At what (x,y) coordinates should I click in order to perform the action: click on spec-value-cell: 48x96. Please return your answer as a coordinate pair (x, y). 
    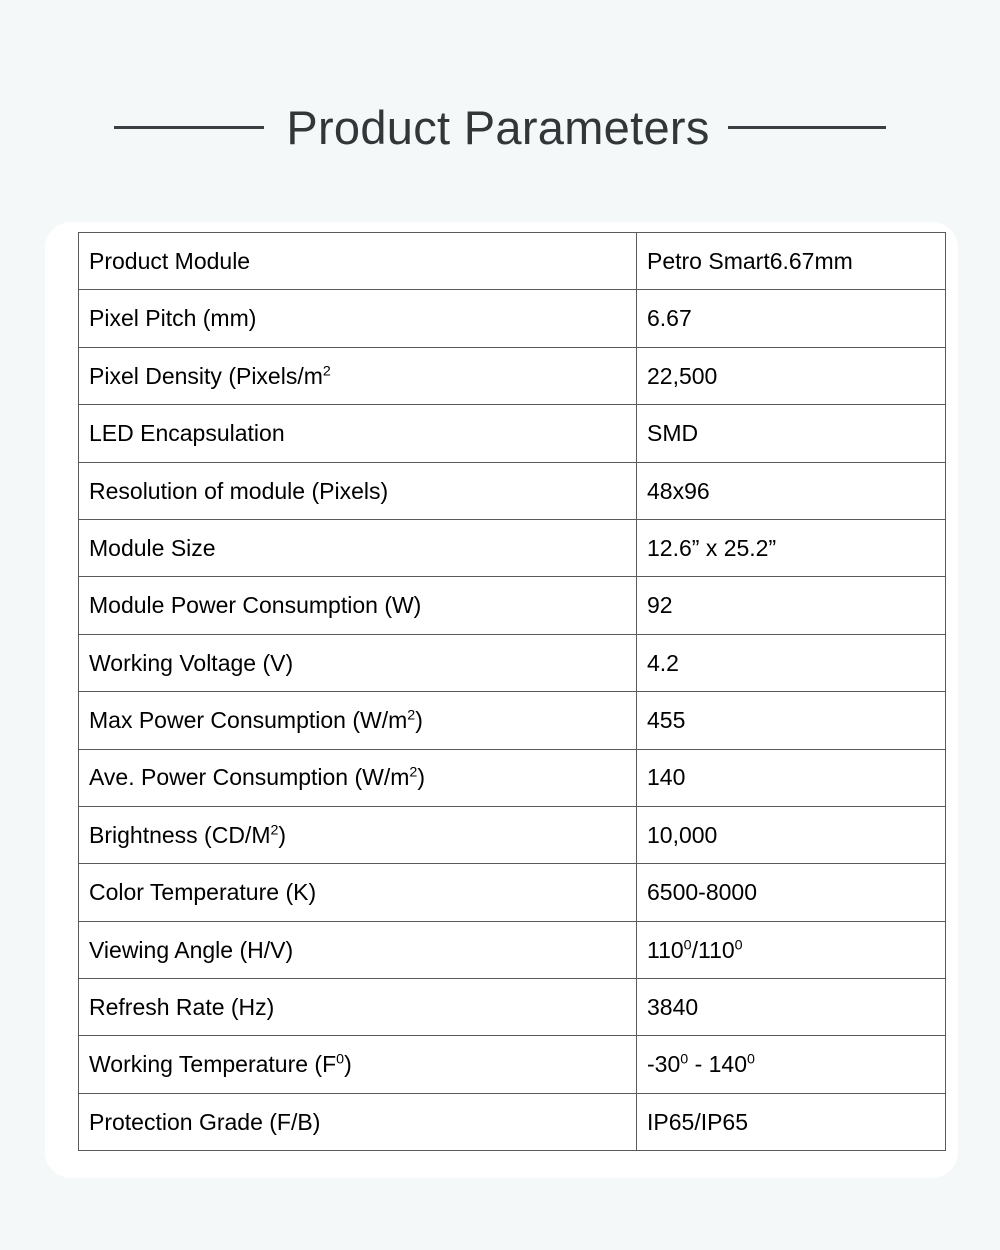
    Looking at the image, I should click on (791, 490).